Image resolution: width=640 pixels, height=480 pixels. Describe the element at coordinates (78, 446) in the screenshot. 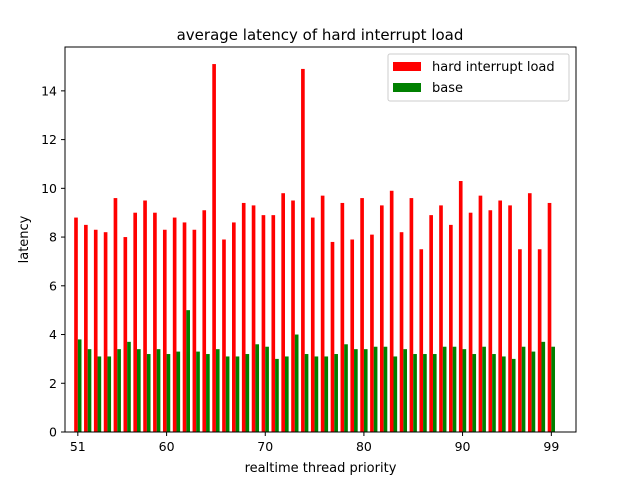

I see `x-tick-label-51: 51` at that location.